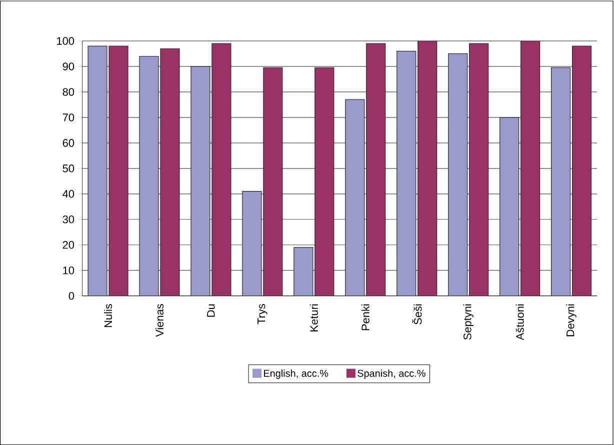 The width and height of the screenshot is (614, 445). I want to click on x-tick-label: Aštuoni, so click(520, 322).